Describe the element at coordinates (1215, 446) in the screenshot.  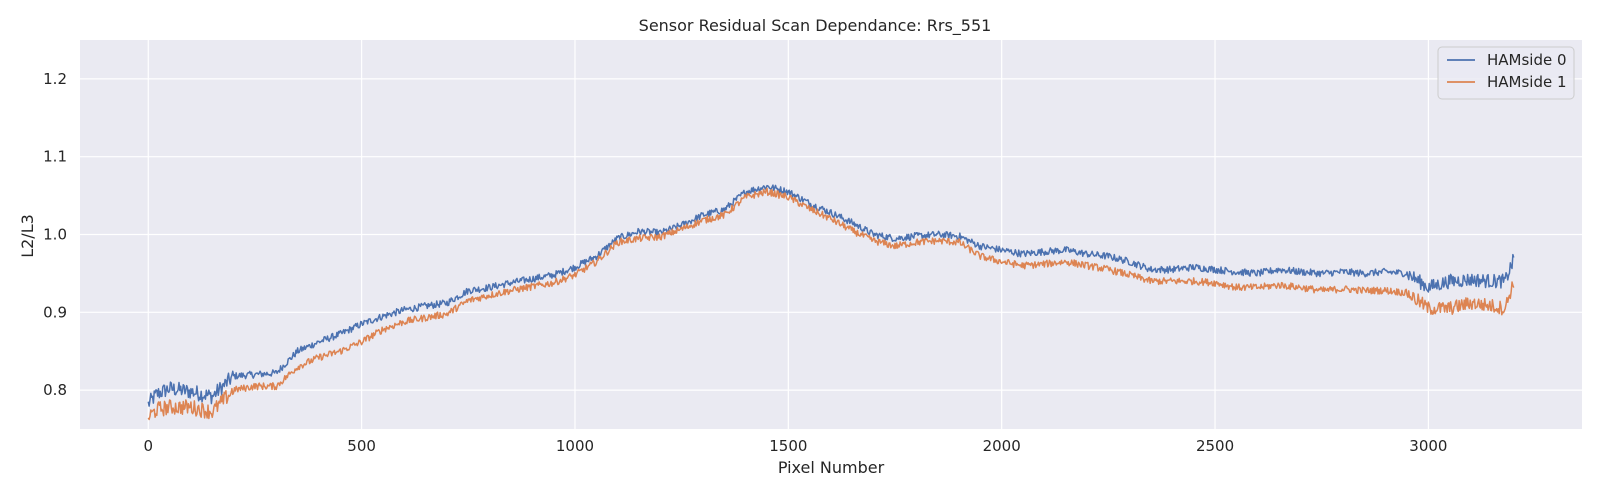
I see `x-tick-label: 2500` at that location.